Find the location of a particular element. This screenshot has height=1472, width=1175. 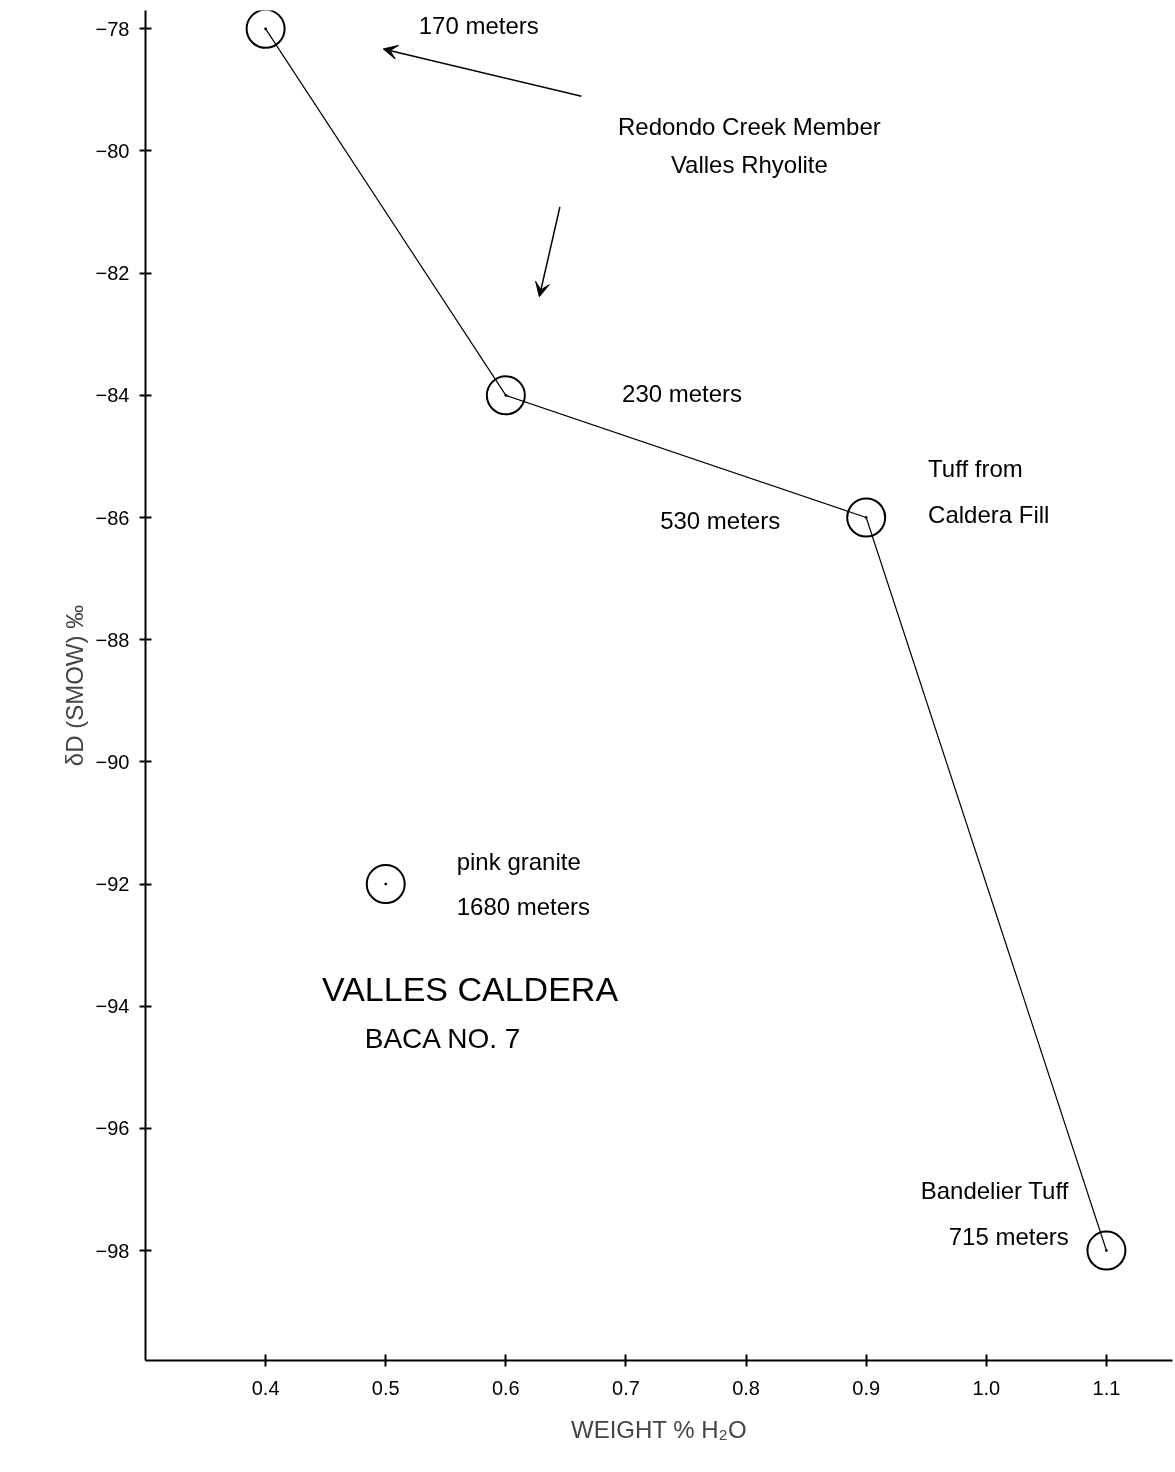

annotation: Tuff from Caldera Fill is located at coordinates (989, 491).